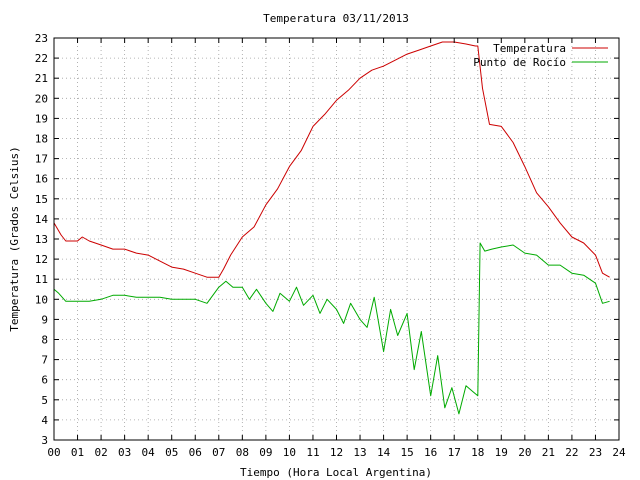 The width and height of the screenshot is (640, 480). Describe the element at coordinates (384, 452) in the screenshot. I see `x-tick-label: 14` at that location.